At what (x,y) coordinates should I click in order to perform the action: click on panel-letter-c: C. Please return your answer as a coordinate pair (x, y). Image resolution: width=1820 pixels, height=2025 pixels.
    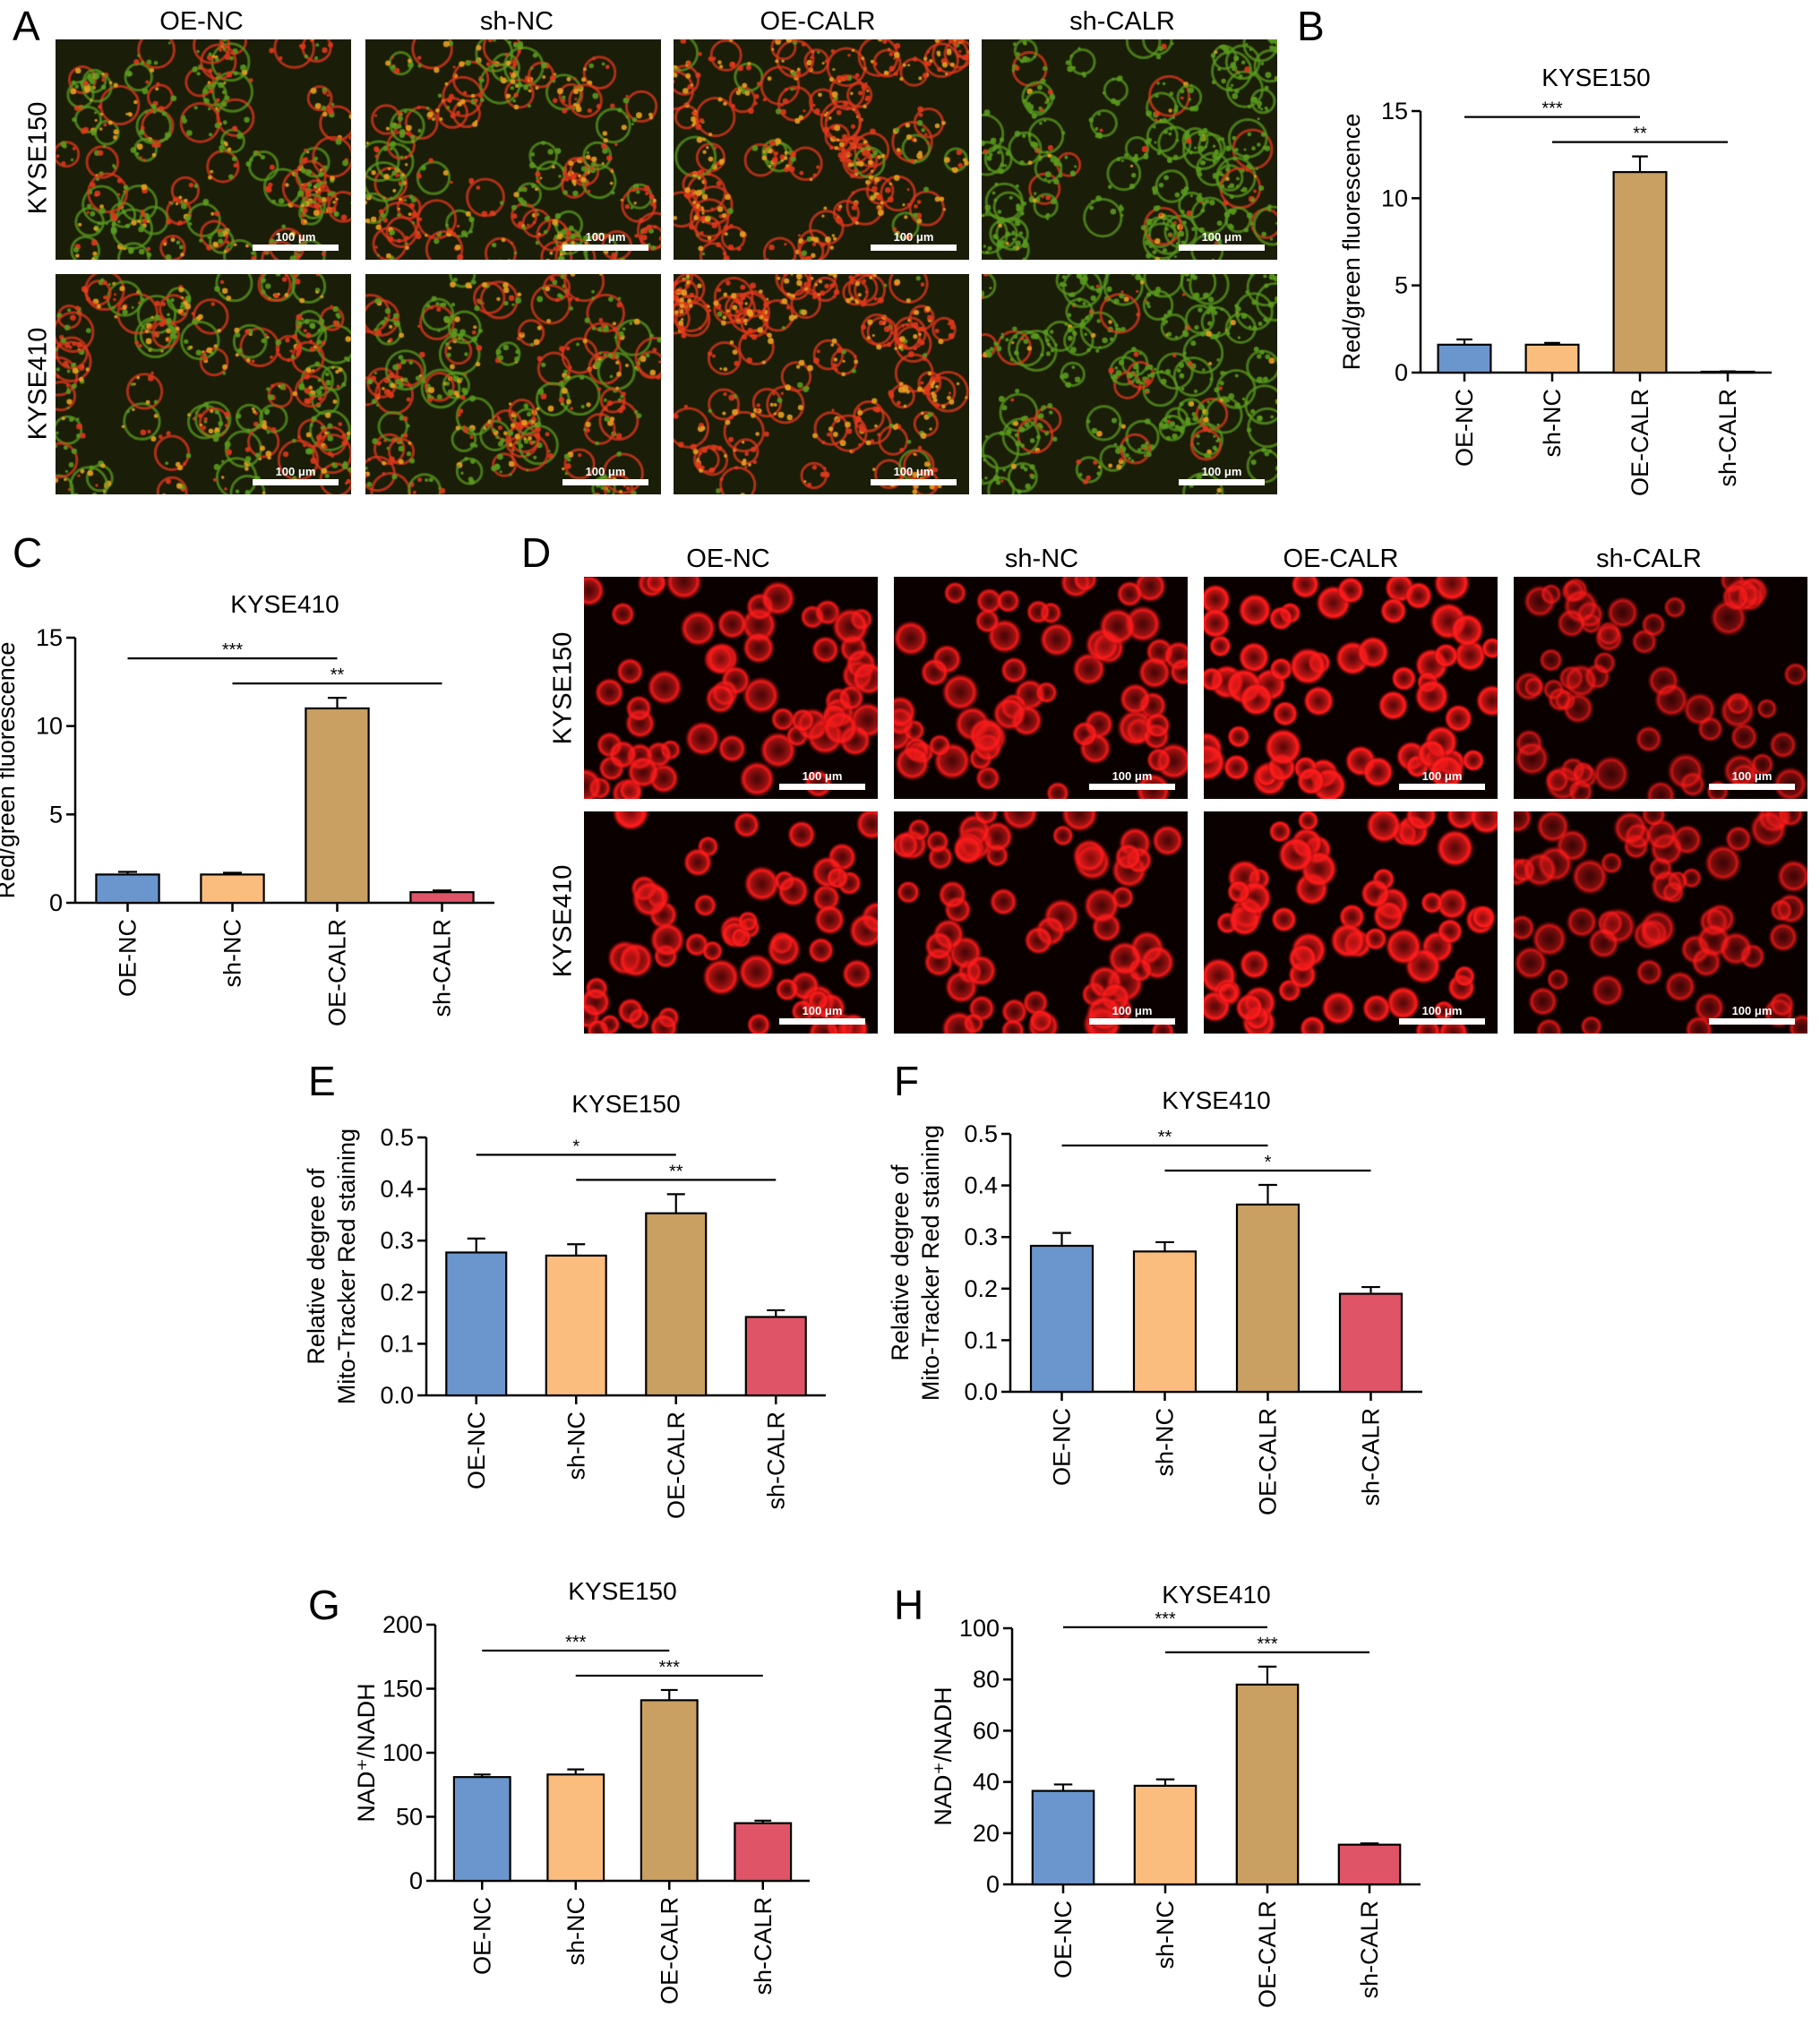
    Looking at the image, I should click on (28, 553).